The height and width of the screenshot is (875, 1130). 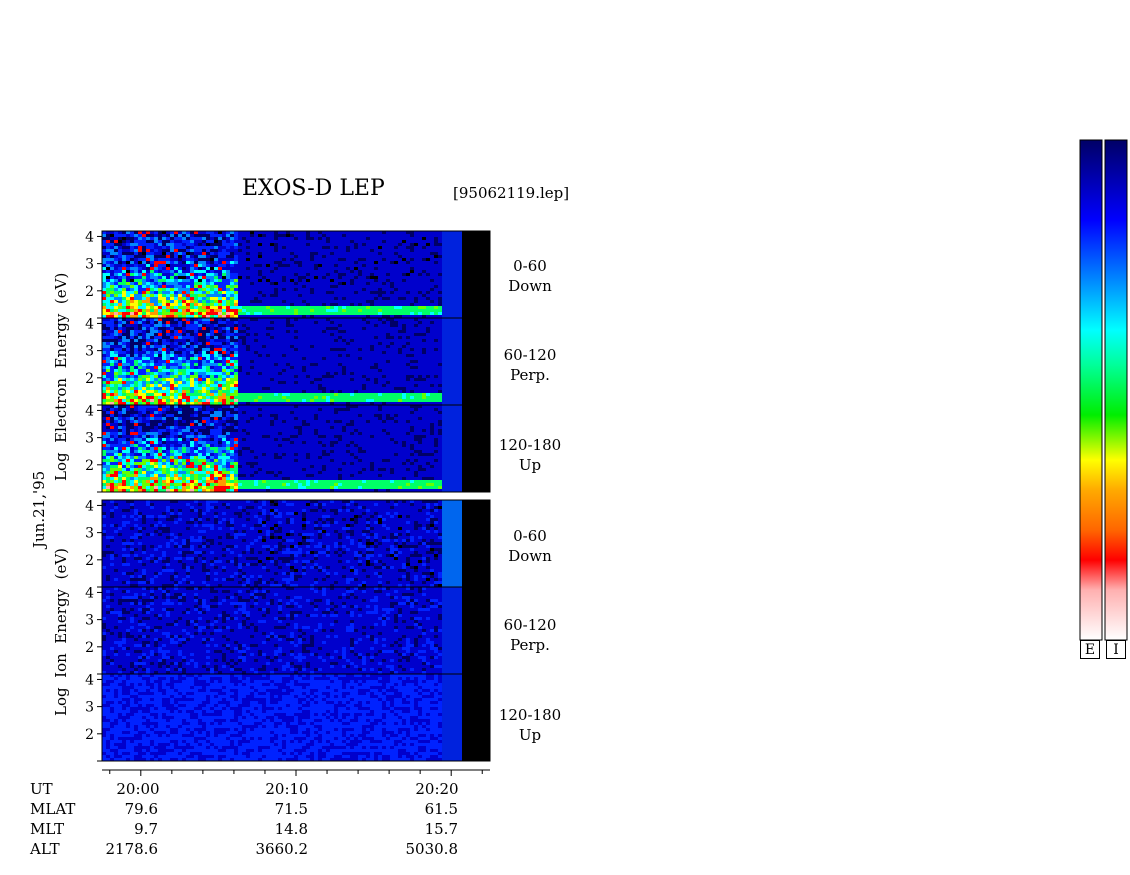 What do you see at coordinates (61, 376) in the screenshot?
I see `electron-axis-label: Log Electron Energy (eV)` at bounding box center [61, 376].